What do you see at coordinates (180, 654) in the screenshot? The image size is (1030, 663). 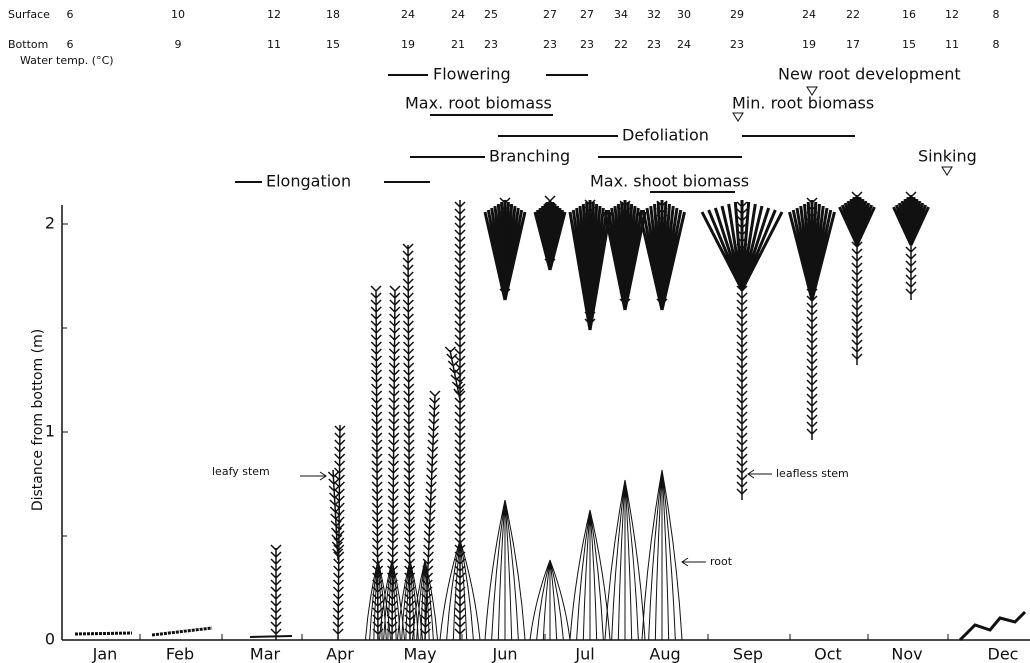 I see `month-label: Feb` at bounding box center [180, 654].